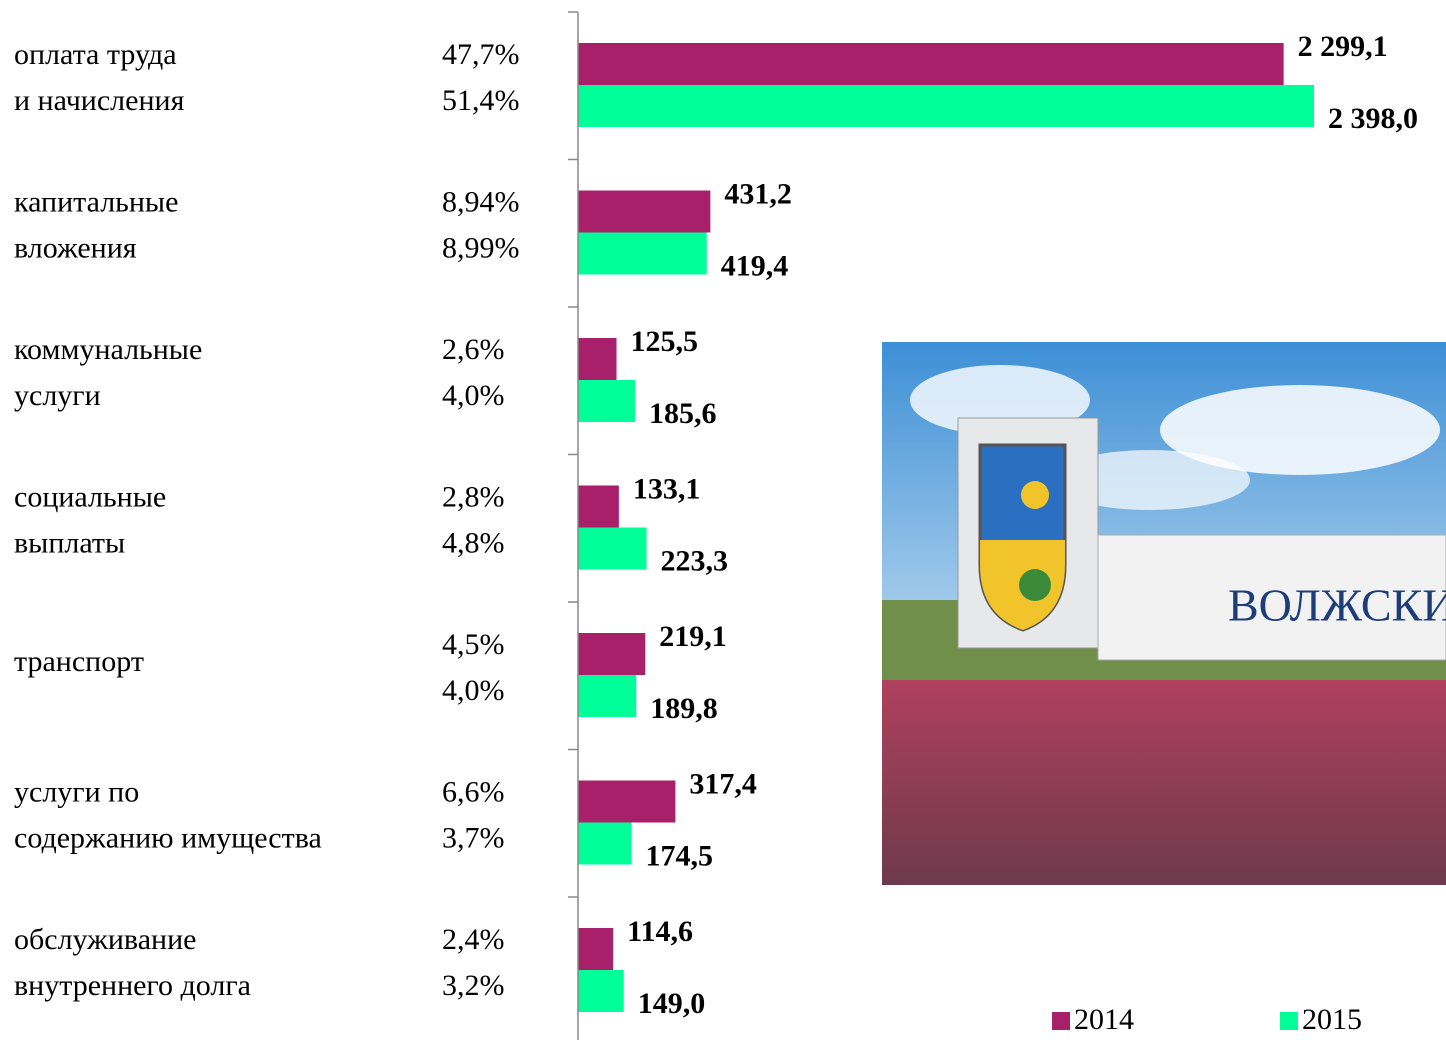 This screenshot has width=1446, height=1040. Describe the element at coordinates (69, 542) in the screenshot. I see `category-label: выплаты` at that location.